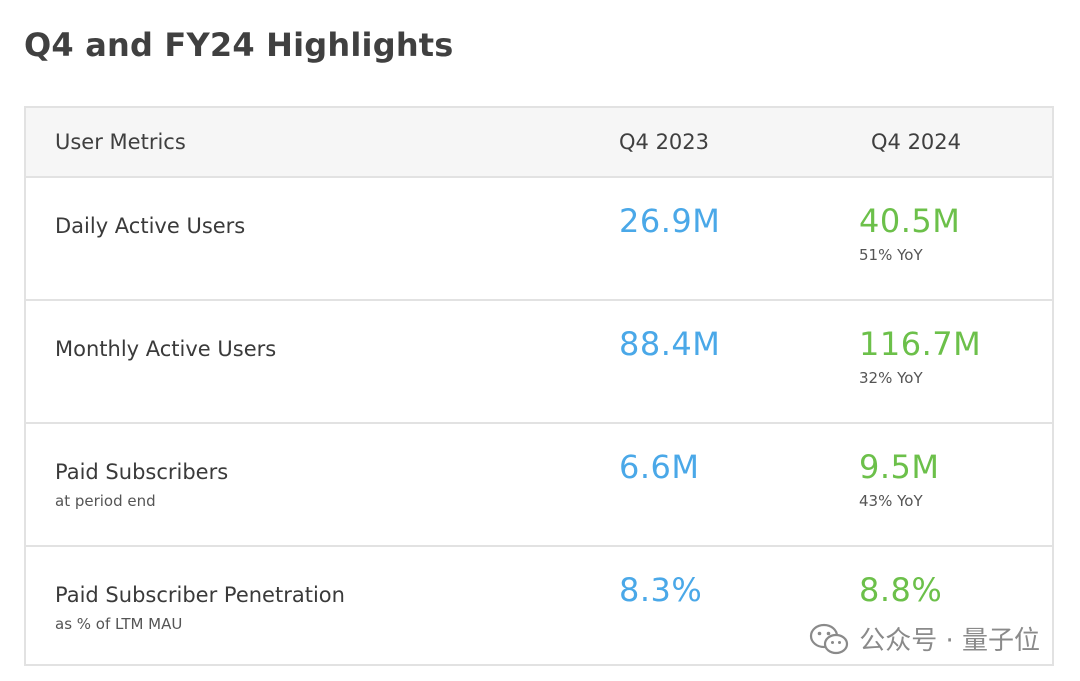 Image resolution: width=1080 pixels, height=681 pixels. I want to click on header-q4-2023: Q4 2023, so click(664, 142).